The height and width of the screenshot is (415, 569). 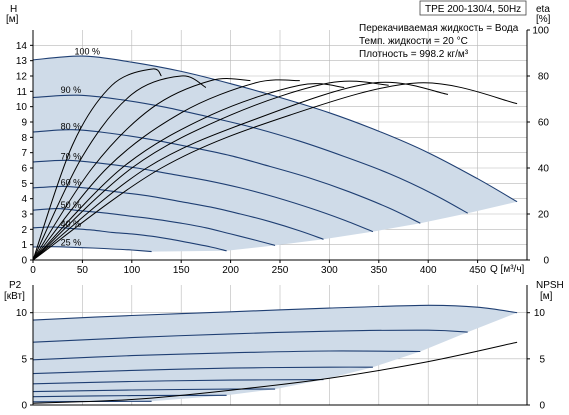 What do you see at coordinates (24, 261) in the screenshot?
I see `h-tick-label: 0` at bounding box center [24, 261].